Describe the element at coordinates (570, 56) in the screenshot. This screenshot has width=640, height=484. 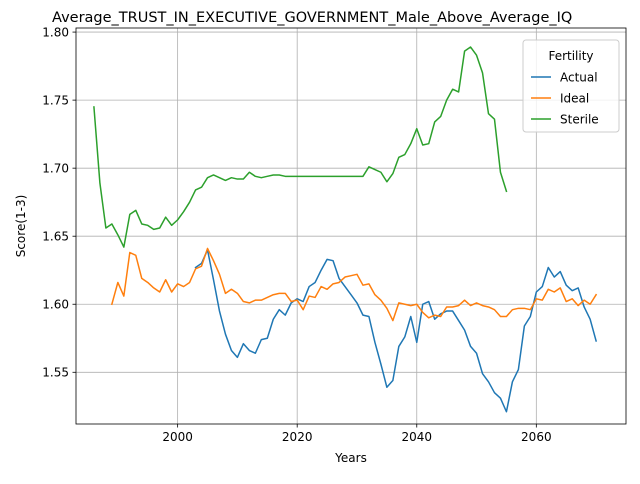
I see `legend-title: Fertility` at that location.